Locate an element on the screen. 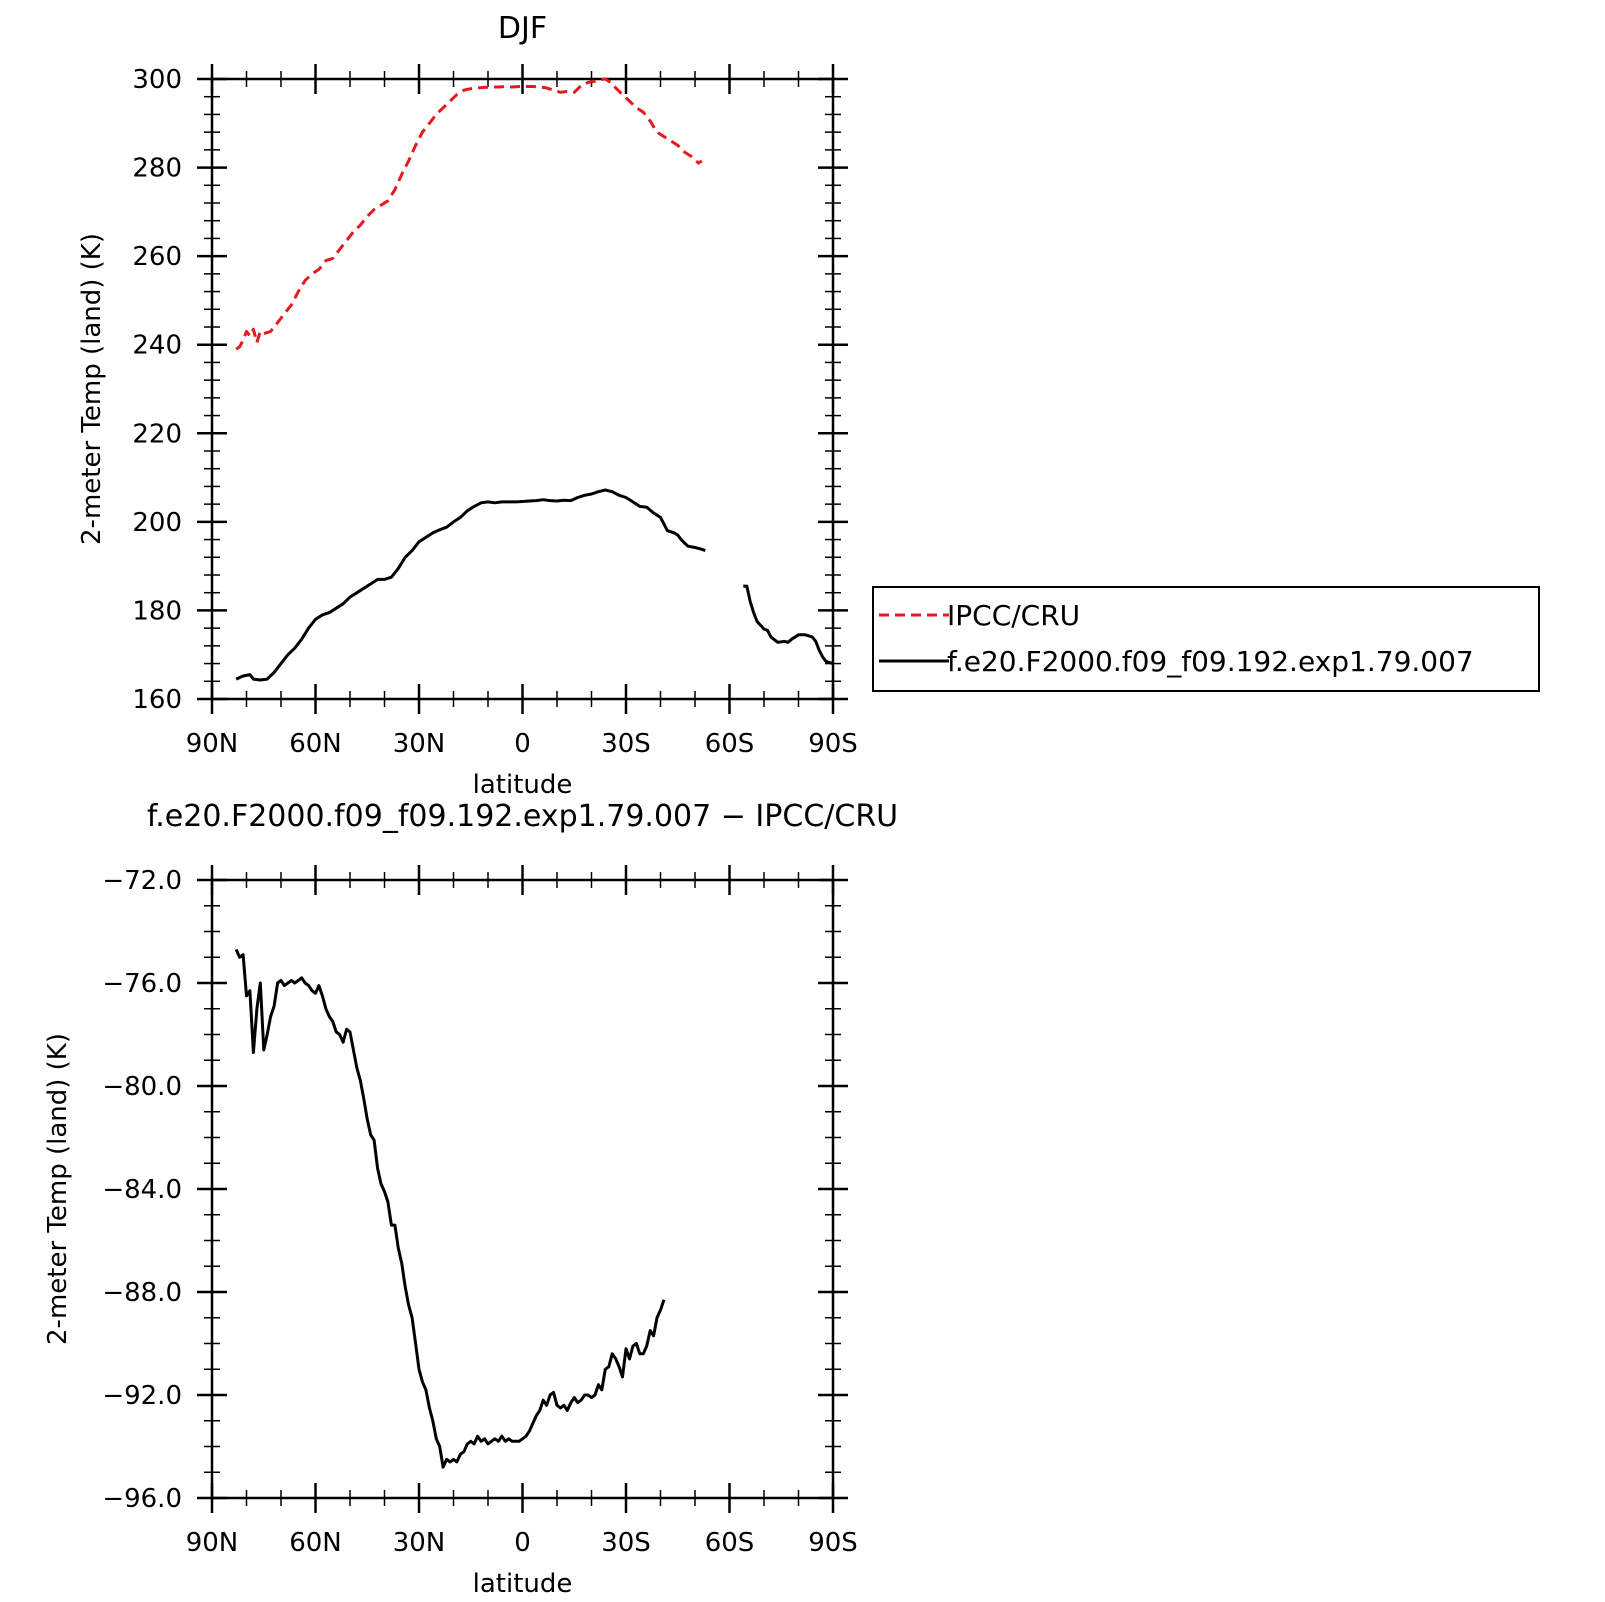 The height and width of the screenshot is (1602, 1605). y-tick-label: −76.0 is located at coordinates (142, 984).